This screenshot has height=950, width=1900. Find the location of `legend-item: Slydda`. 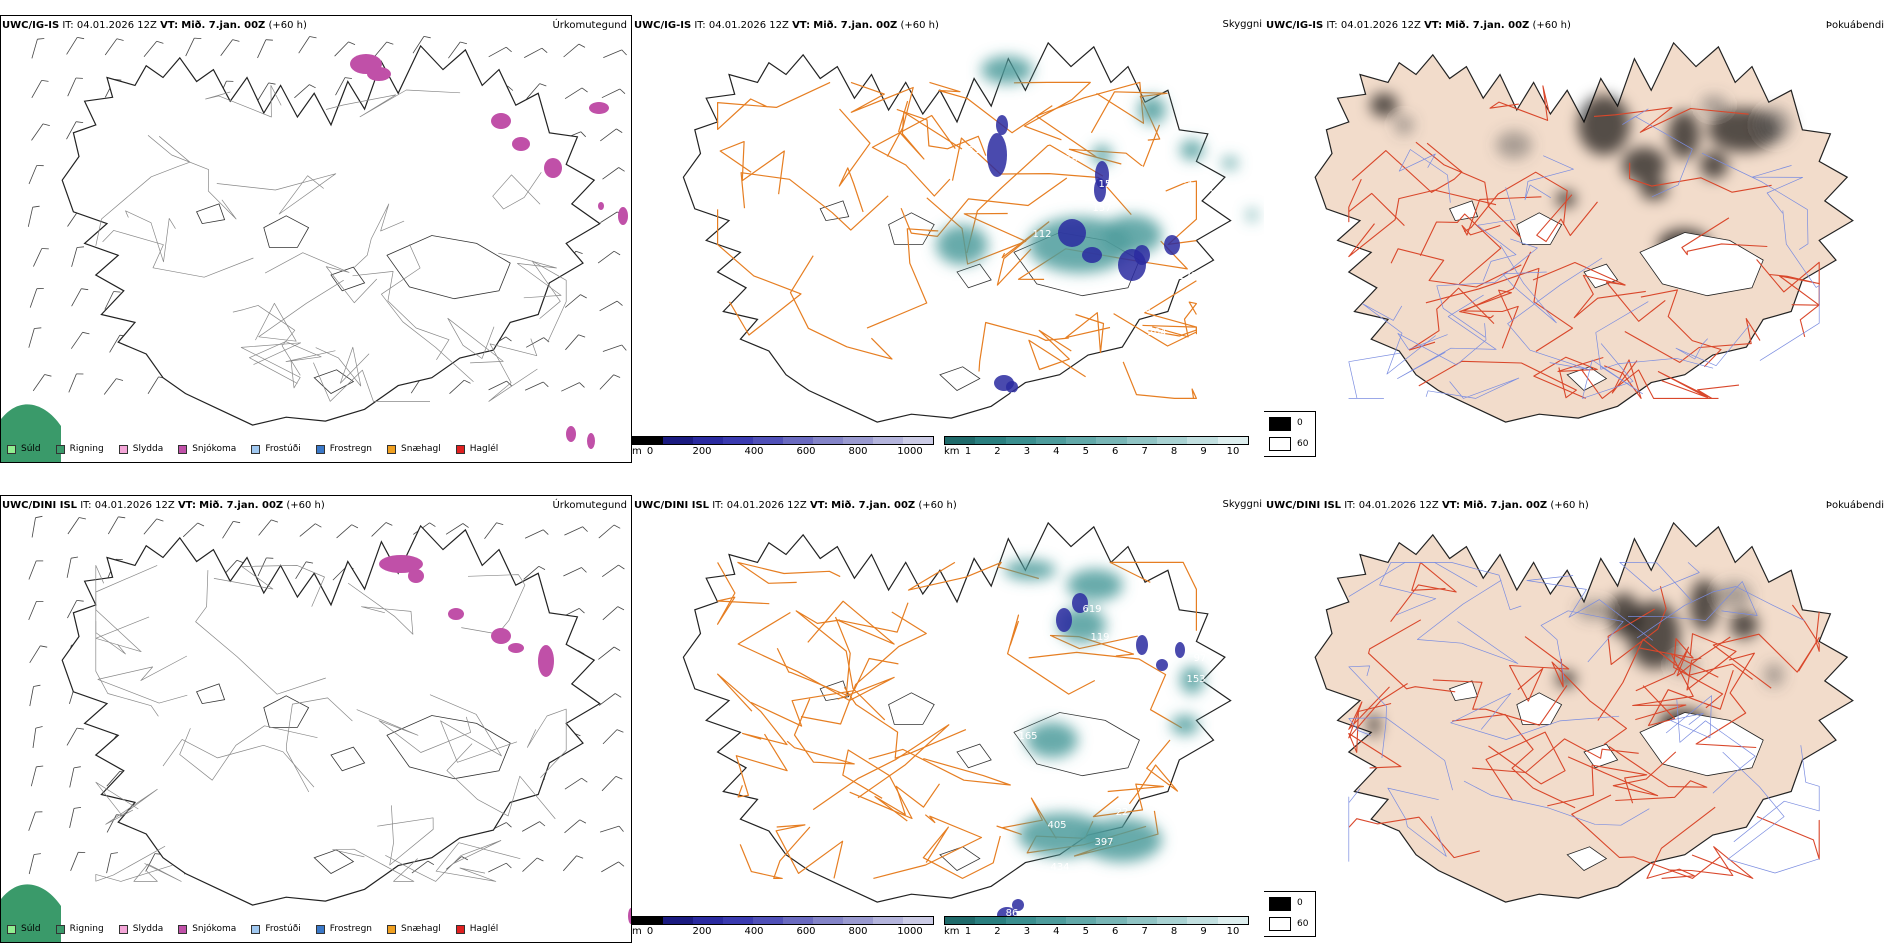

legend-item: Slydda is located at coordinates (140, 449).